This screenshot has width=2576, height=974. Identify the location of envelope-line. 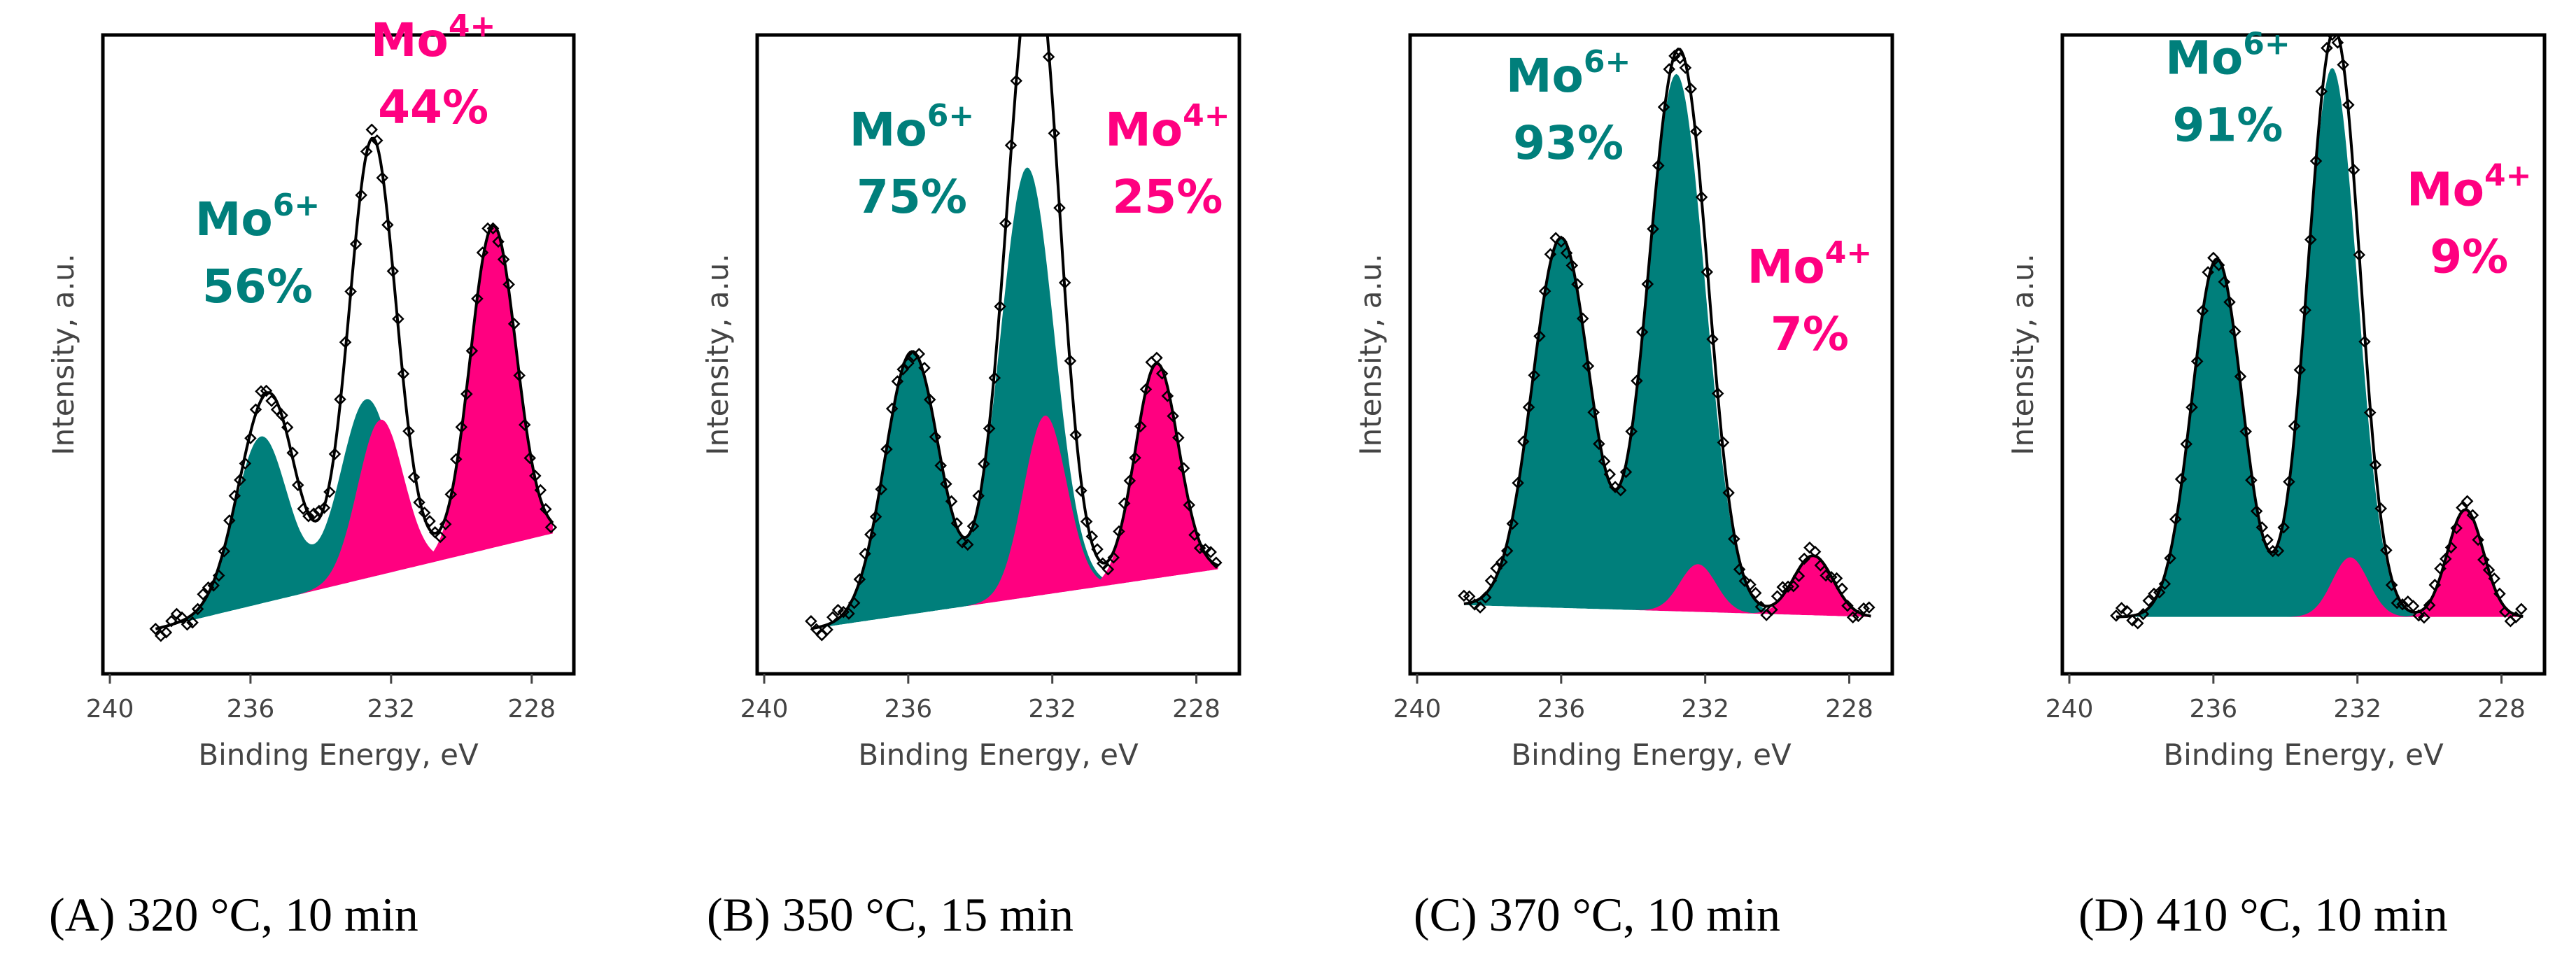
(354, 383).